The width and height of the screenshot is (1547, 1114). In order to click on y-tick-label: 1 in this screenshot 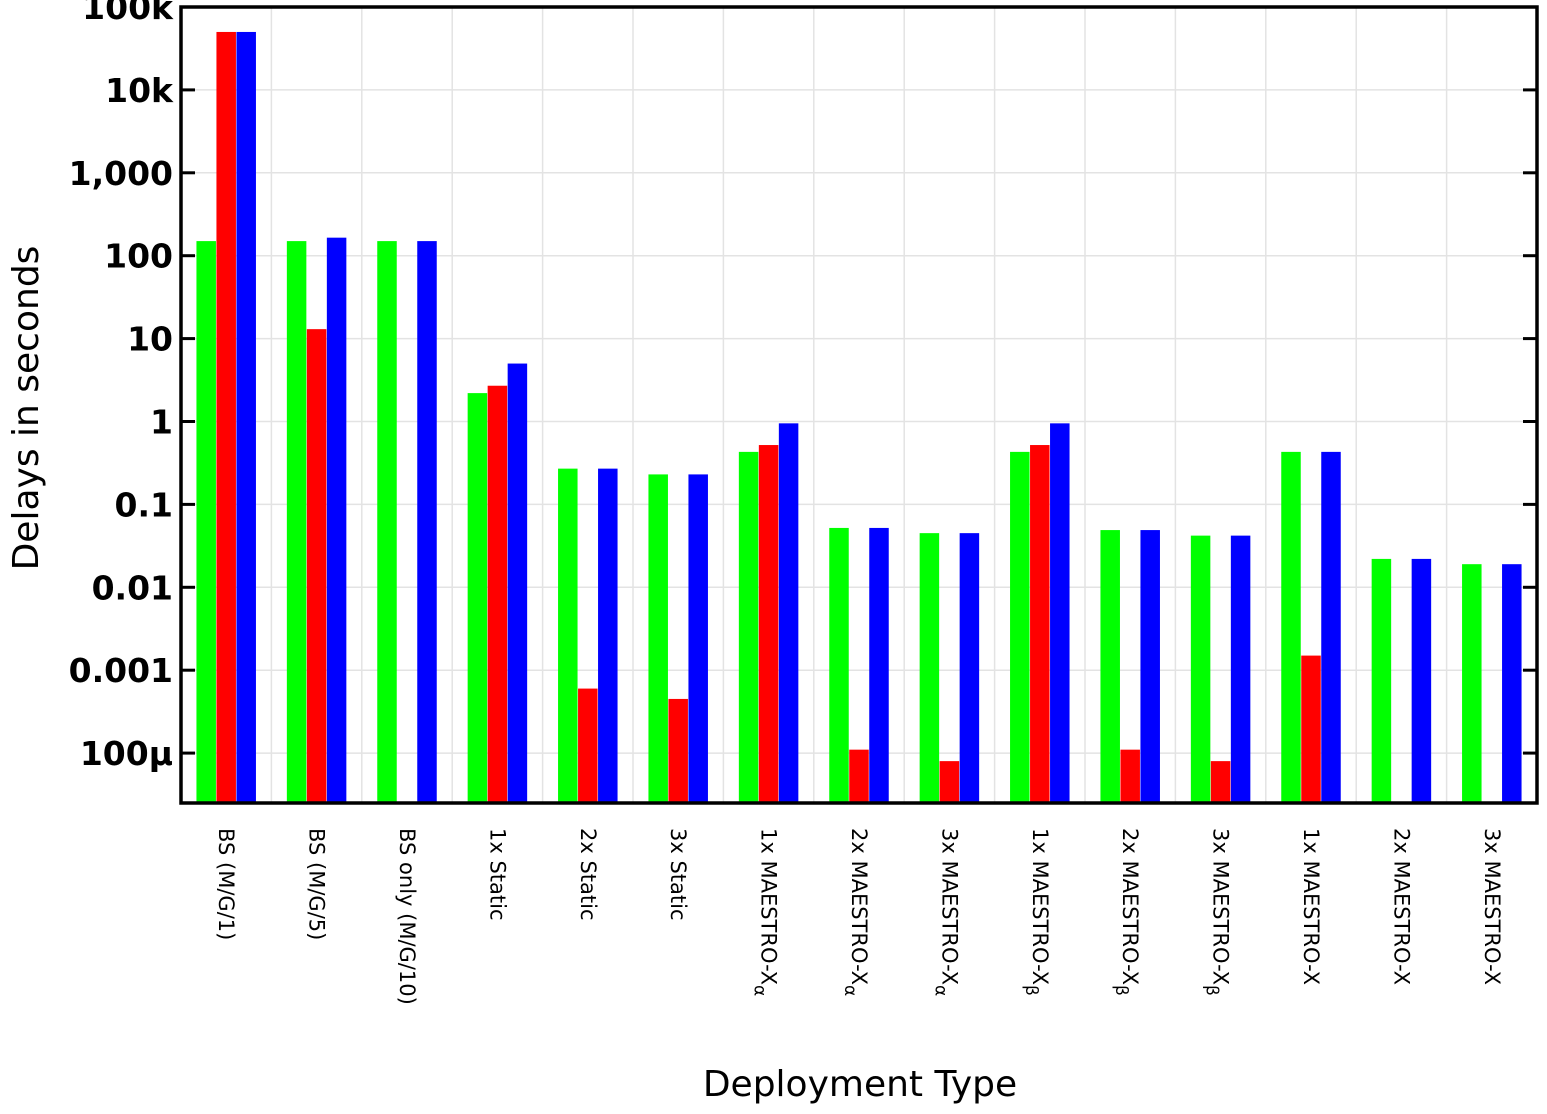, I will do `click(161, 421)`.